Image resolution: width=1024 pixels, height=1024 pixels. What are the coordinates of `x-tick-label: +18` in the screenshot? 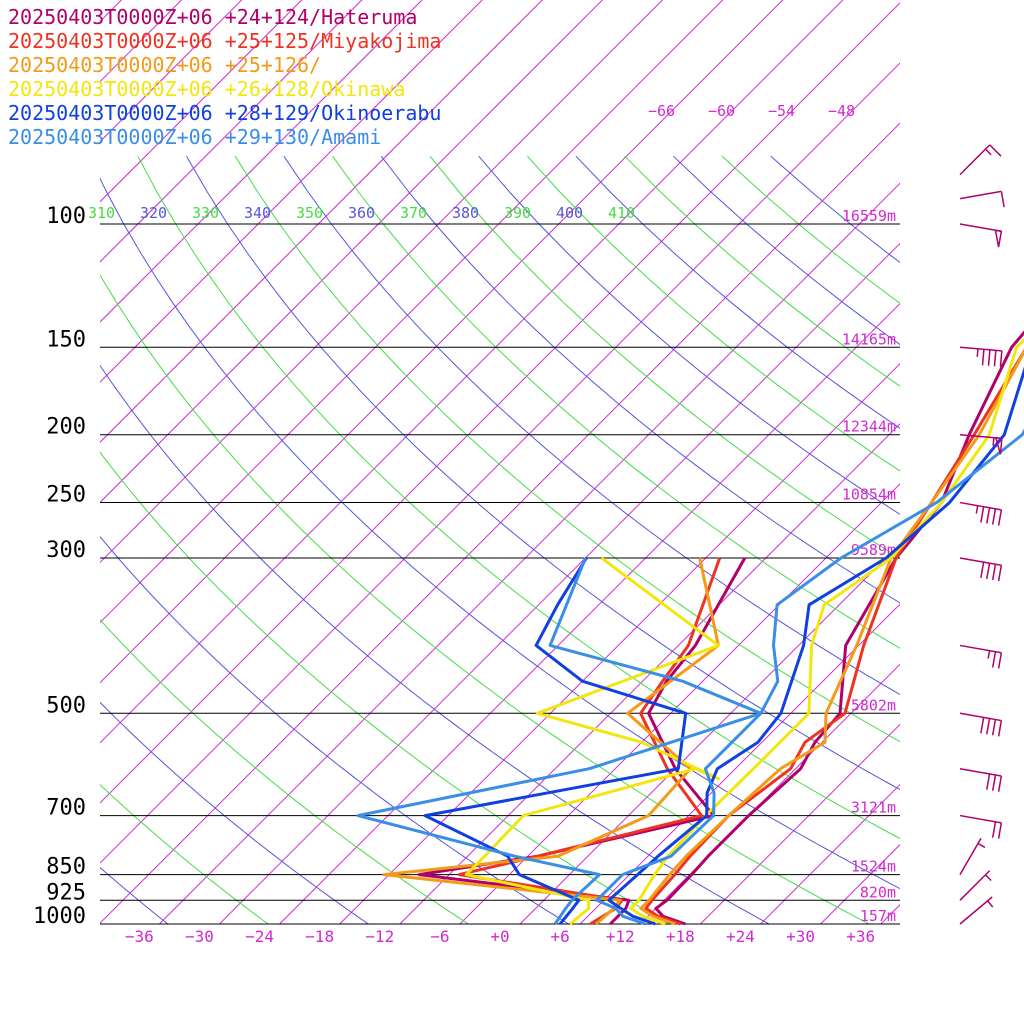 It's located at (680, 936).